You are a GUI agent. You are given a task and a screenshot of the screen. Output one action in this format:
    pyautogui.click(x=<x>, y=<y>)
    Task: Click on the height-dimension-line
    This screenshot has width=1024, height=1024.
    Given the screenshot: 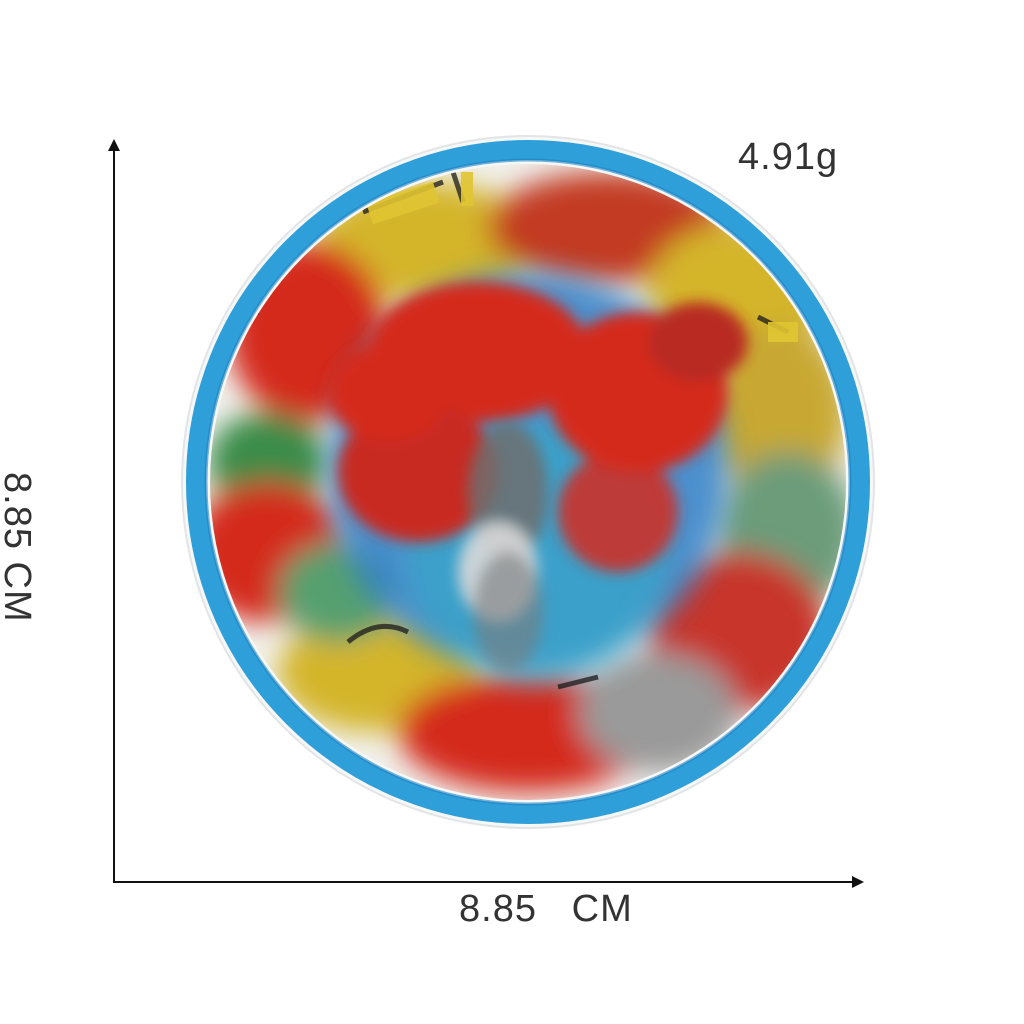 What is the action you would take?
    pyautogui.click(x=114, y=516)
    